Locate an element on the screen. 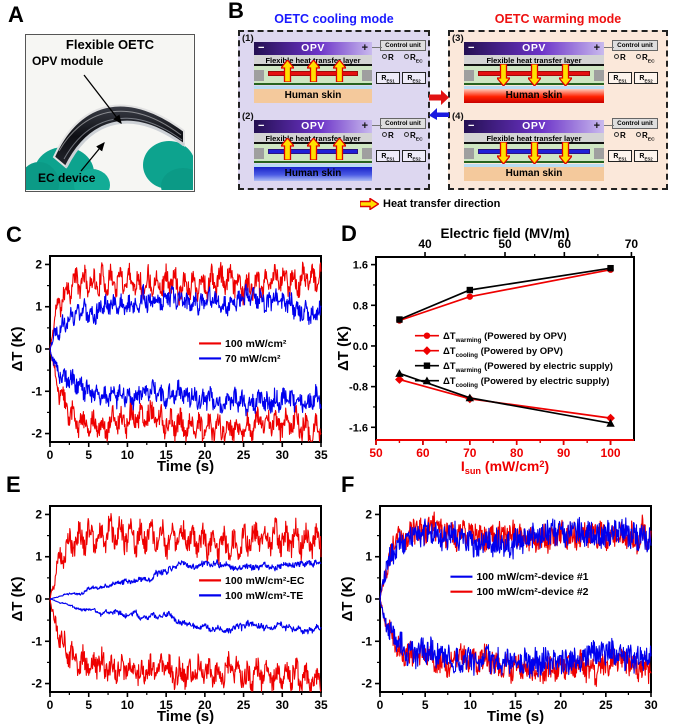 The image size is (674, 726). y-tick-label: -0.8 is located at coordinates (358, 388).